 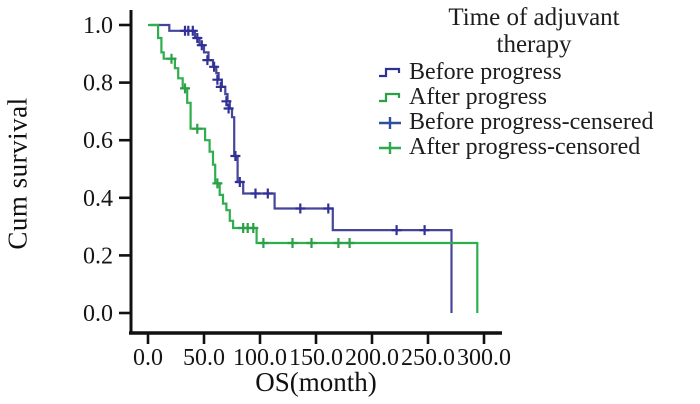 I want to click on y-tick-label: 0.6, so click(x=98, y=141).